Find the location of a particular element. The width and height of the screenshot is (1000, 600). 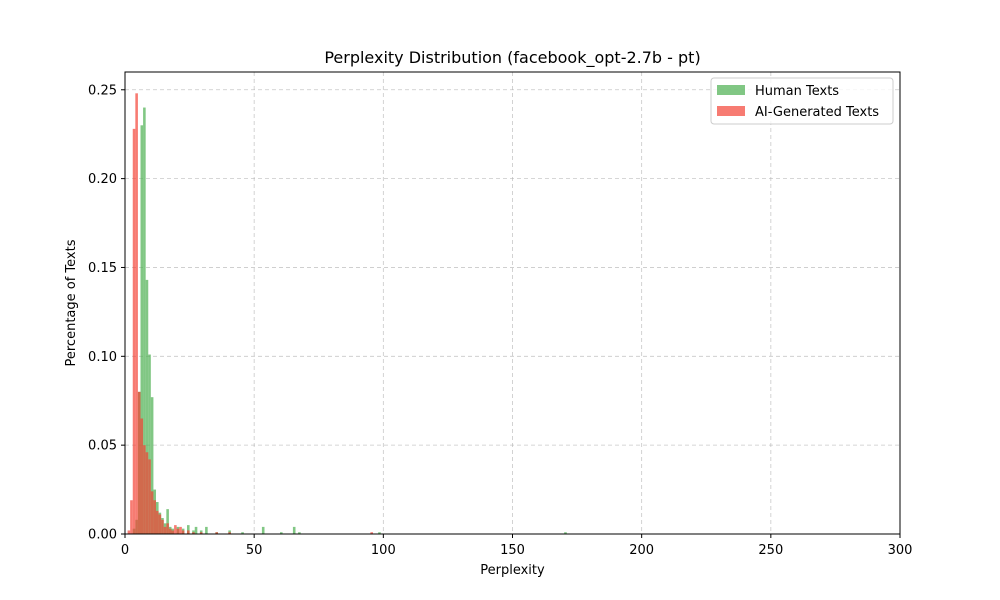

y-tick-label: 0.00 is located at coordinates (102, 535).